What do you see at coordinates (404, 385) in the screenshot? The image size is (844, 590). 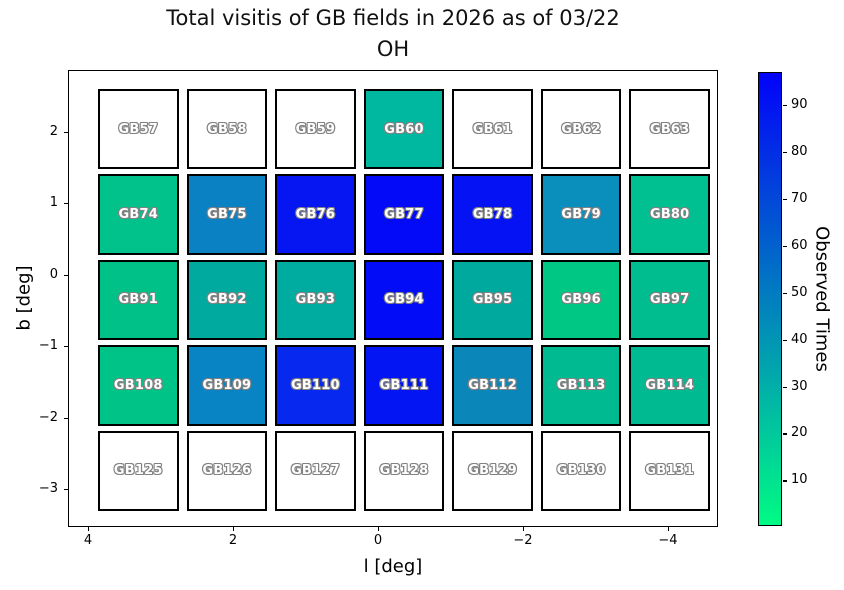 I see `field-cell-label: GB111` at bounding box center [404, 385].